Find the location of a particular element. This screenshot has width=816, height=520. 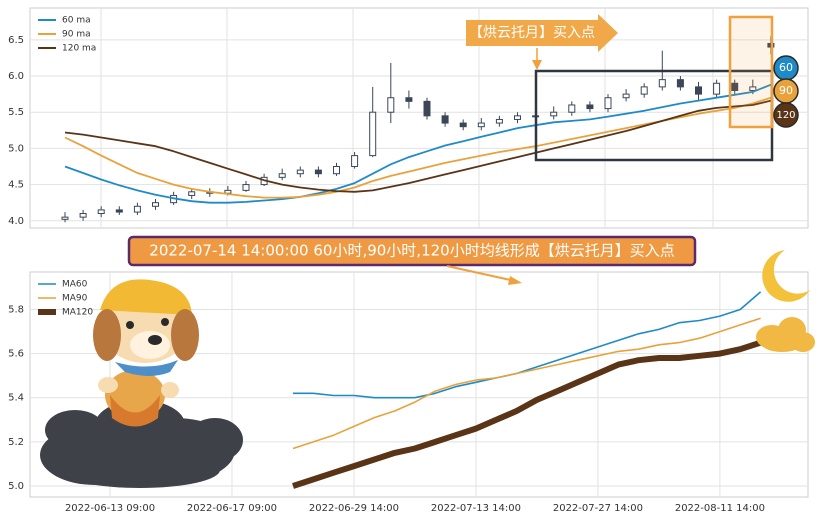

legend-label: 60 ma is located at coordinates (76, 21).